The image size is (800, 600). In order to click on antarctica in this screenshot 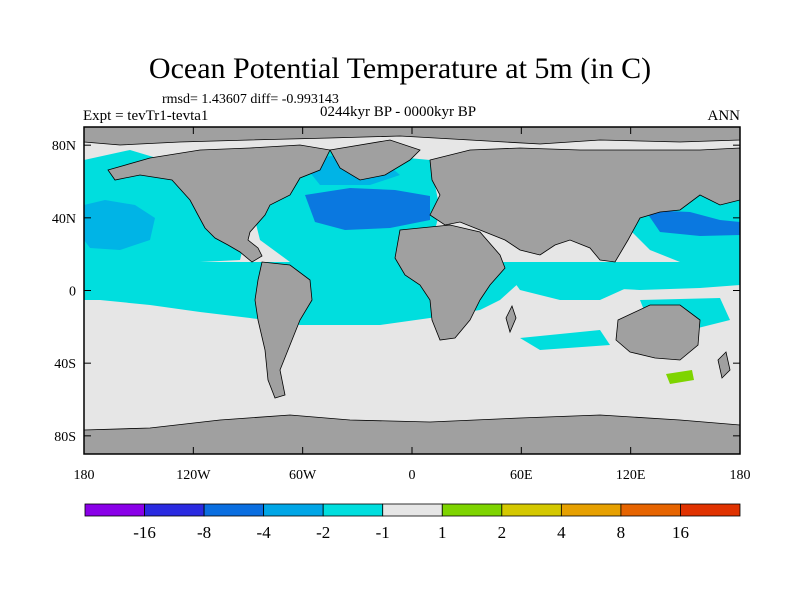, I will do `click(412, 434)`.